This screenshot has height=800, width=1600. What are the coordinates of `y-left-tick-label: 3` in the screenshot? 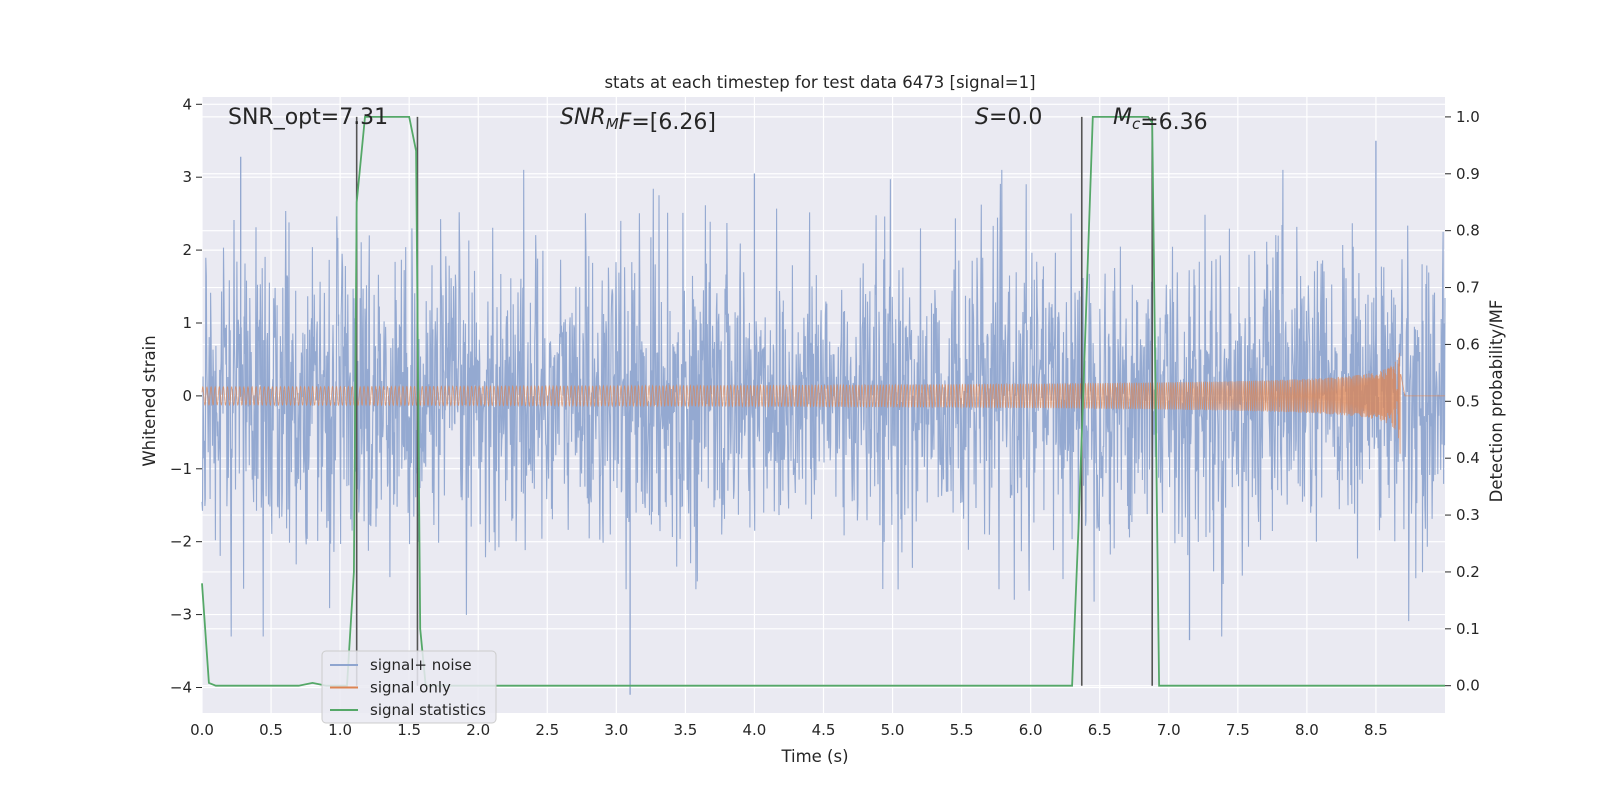 It's located at (187, 177).